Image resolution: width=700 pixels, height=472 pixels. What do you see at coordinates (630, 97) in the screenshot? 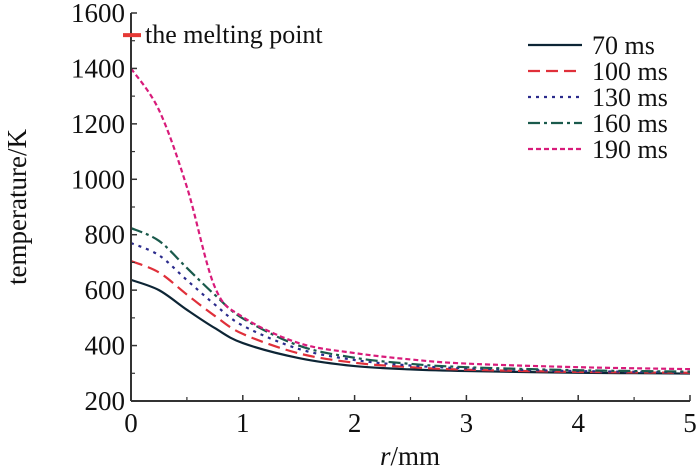
I see `legend-label: 130 ms` at bounding box center [630, 97].